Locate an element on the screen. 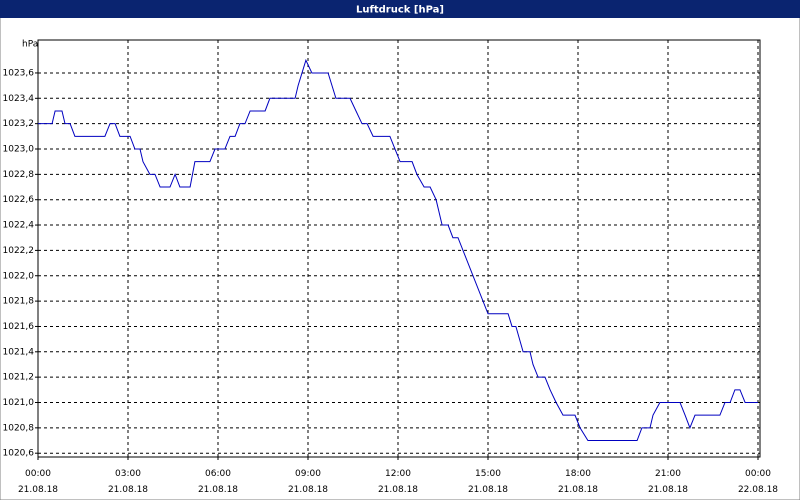 The width and height of the screenshot is (800, 504). y-tick-label: 1022,4 is located at coordinates (19, 226).